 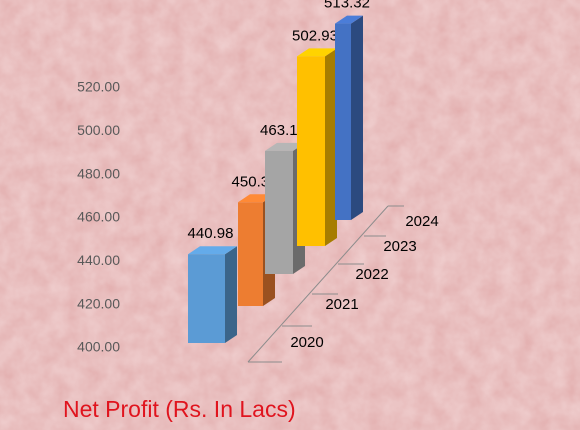 What do you see at coordinates (98, 130) in the screenshot?
I see `y-tick-label: 500.00` at bounding box center [98, 130].